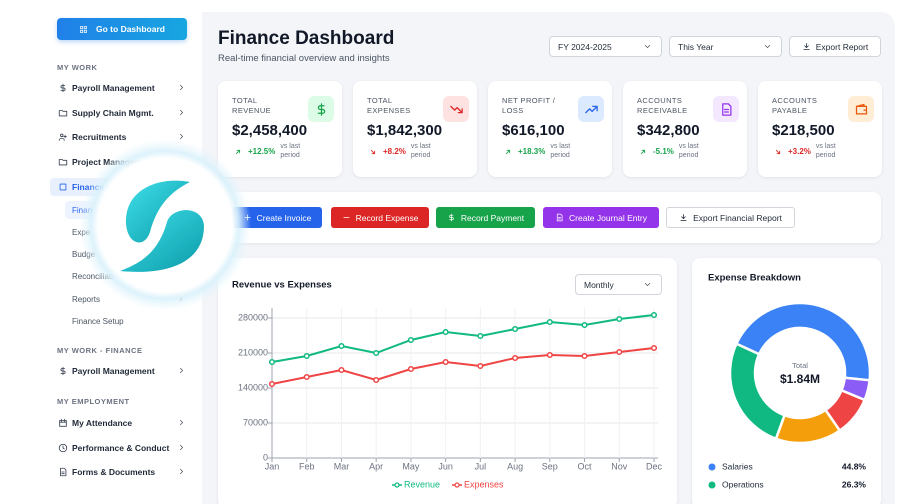  I want to click on nav-label: Supply Chain Mgmt., so click(113, 113).